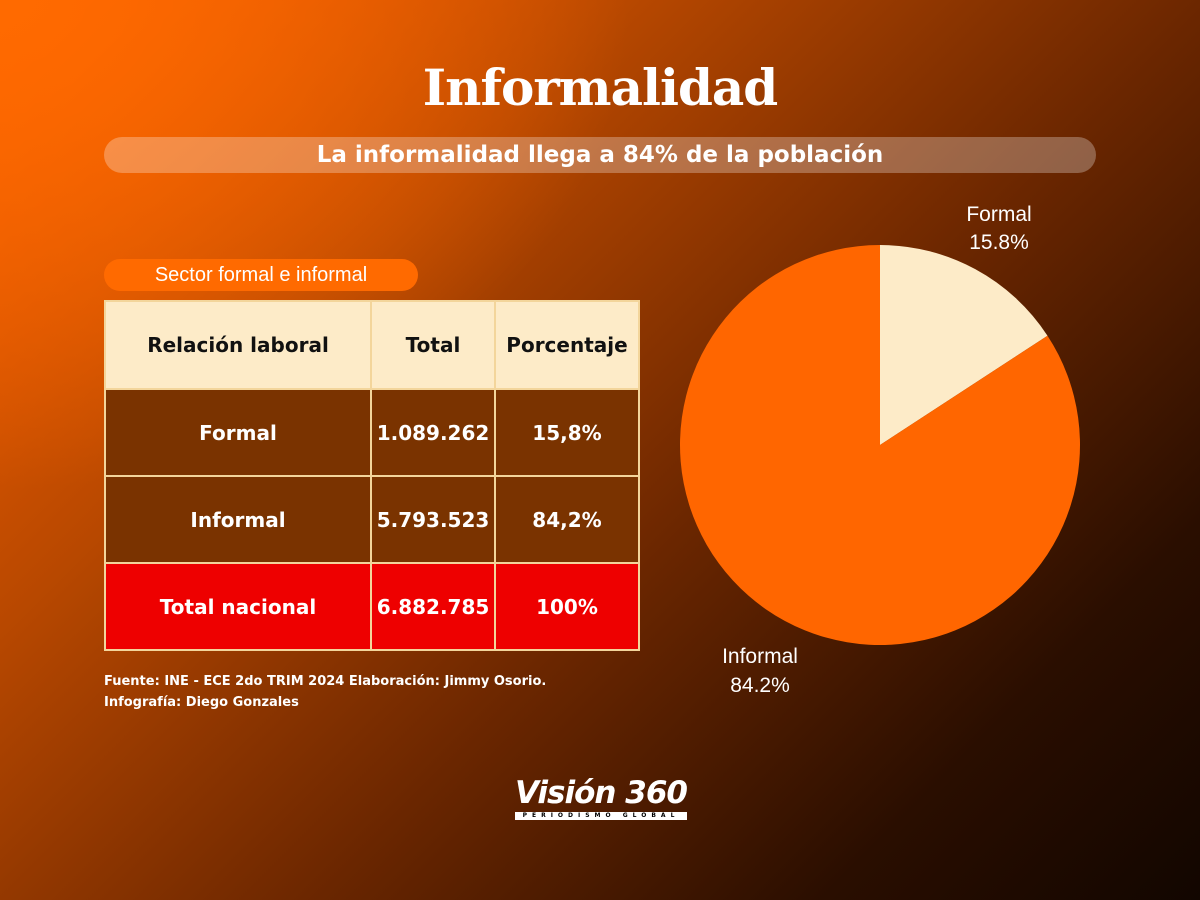 This screenshot has height=900, width=1200. Describe the element at coordinates (567, 345) in the screenshot. I see `header-porcentaje: Porcentaje` at that location.